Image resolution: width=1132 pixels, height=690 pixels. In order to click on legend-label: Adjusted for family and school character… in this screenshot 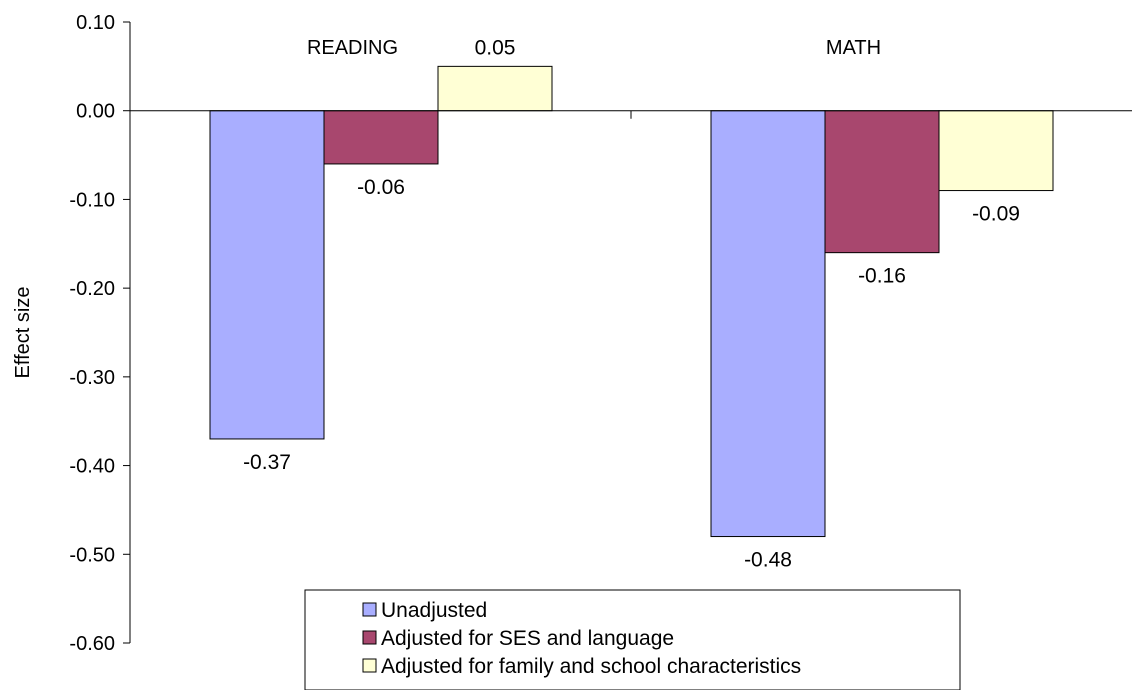, I will do `click(591, 666)`.